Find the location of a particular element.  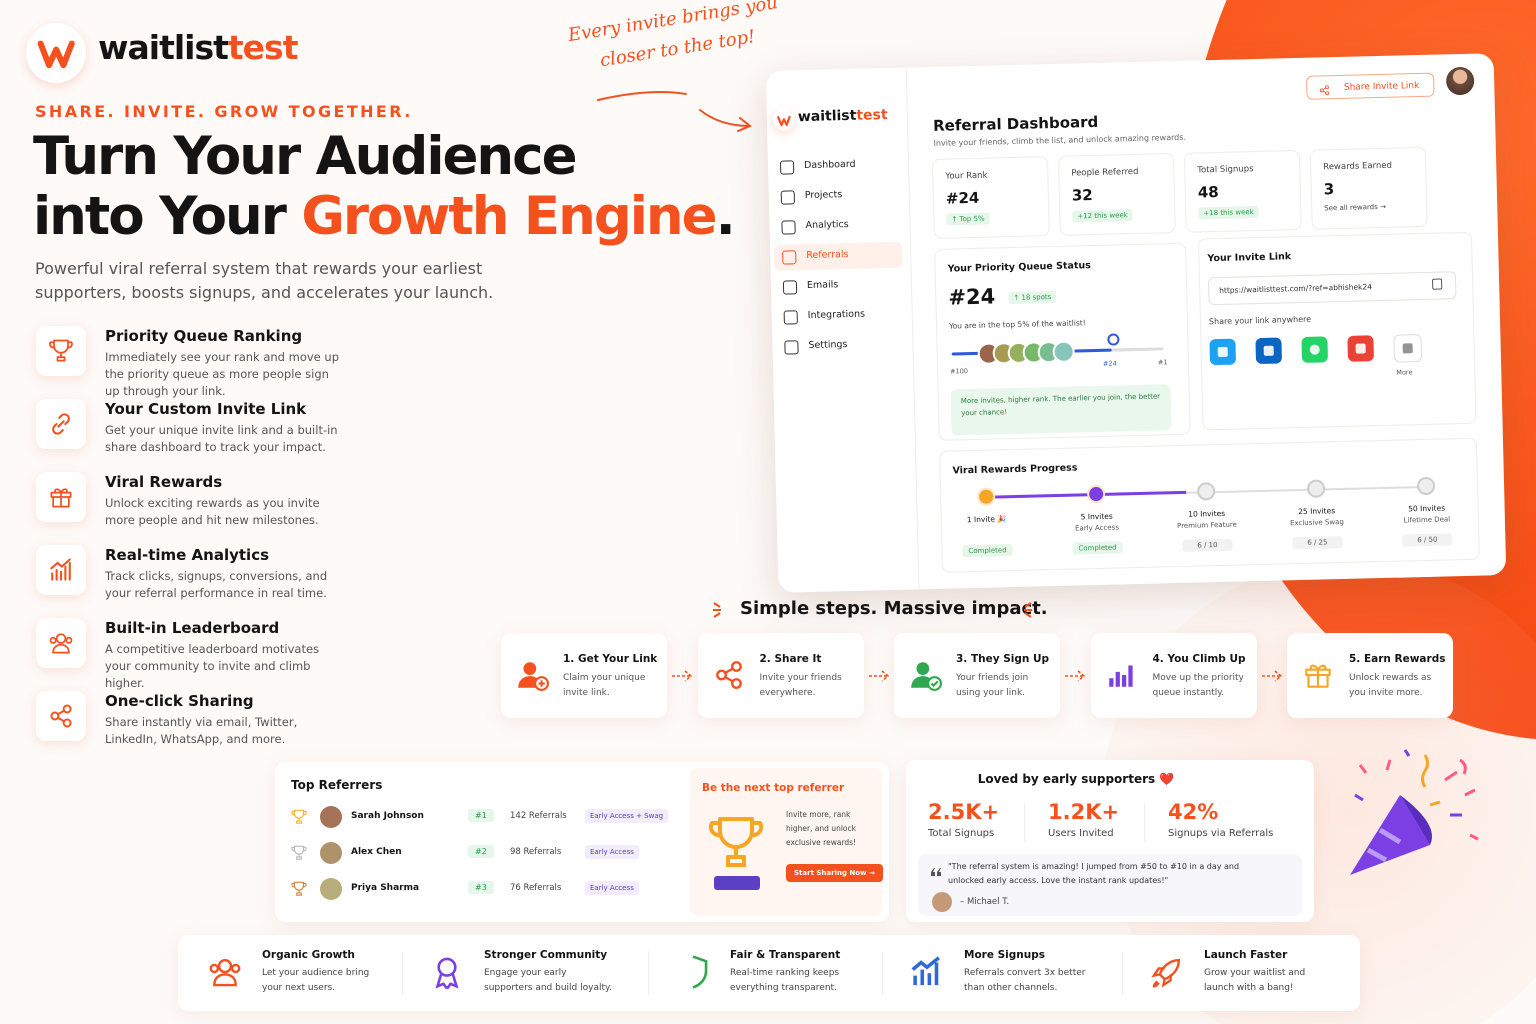

share-icon is located at coordinates (1324, 88).